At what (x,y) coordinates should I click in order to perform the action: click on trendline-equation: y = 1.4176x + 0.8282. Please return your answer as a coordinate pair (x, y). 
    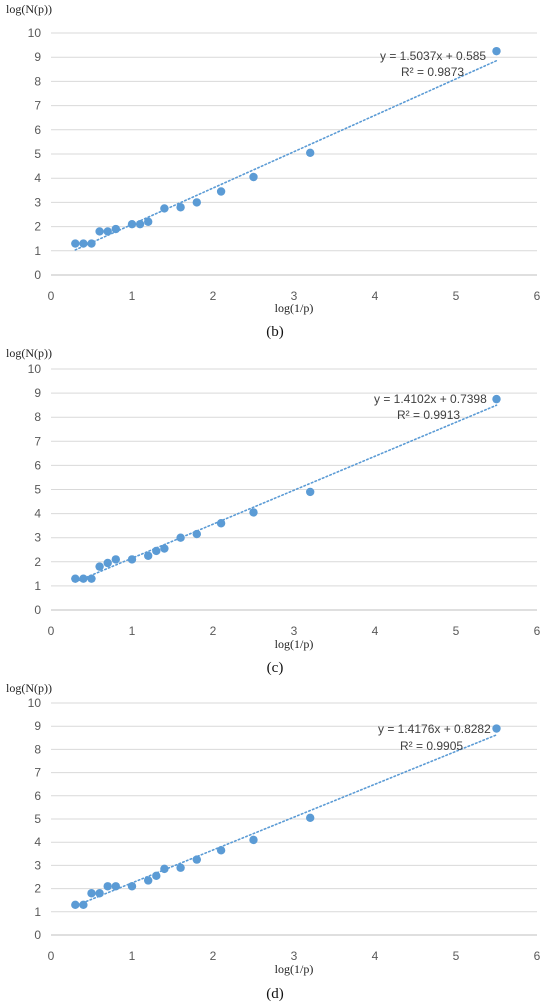
    Looking at the image, I should click on (434, 729).